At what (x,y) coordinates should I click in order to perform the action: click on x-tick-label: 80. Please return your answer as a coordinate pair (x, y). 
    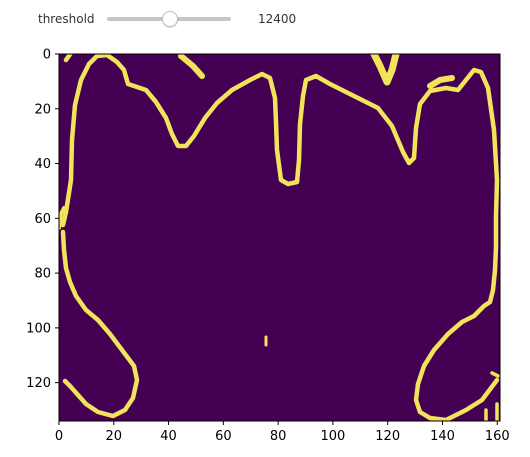
    Looking at the image, I should click on (278, 436).